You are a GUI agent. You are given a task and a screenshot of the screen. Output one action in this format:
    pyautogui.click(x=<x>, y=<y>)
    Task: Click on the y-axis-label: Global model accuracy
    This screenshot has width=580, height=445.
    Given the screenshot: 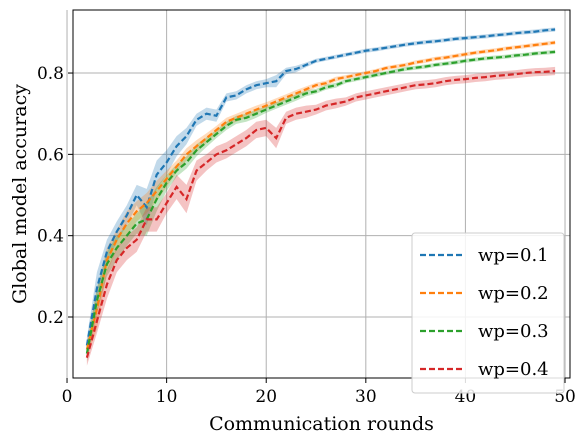 What is the action you would take?
    pyautogui.click(x=20, y=194)
    